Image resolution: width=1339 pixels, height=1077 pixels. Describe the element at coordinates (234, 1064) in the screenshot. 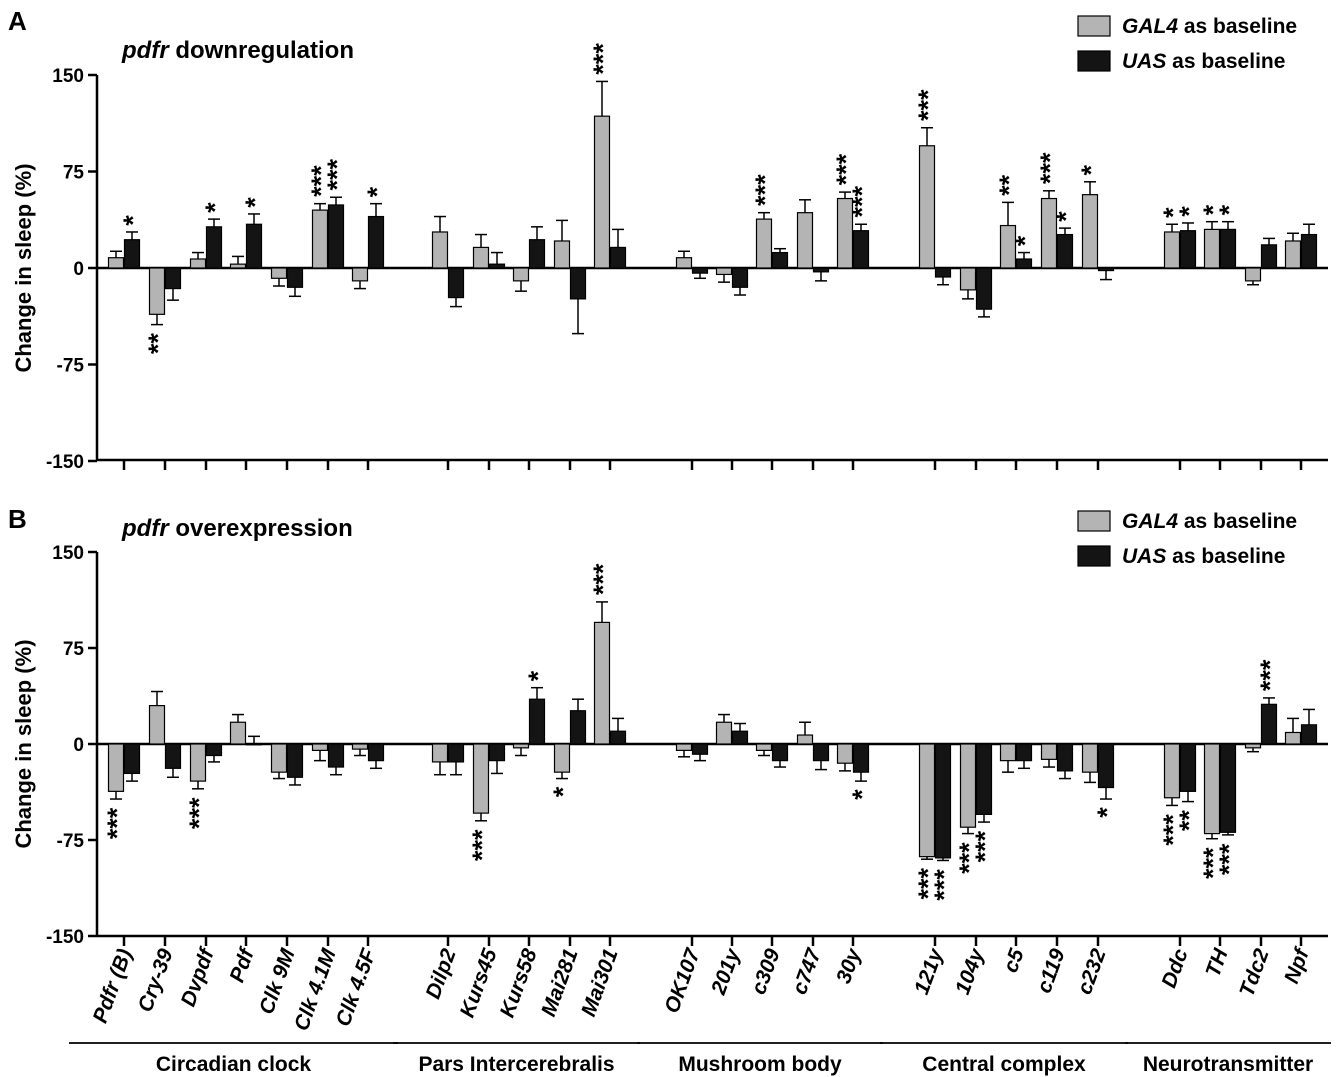

I see `group-label: Circadian clock` at that location.